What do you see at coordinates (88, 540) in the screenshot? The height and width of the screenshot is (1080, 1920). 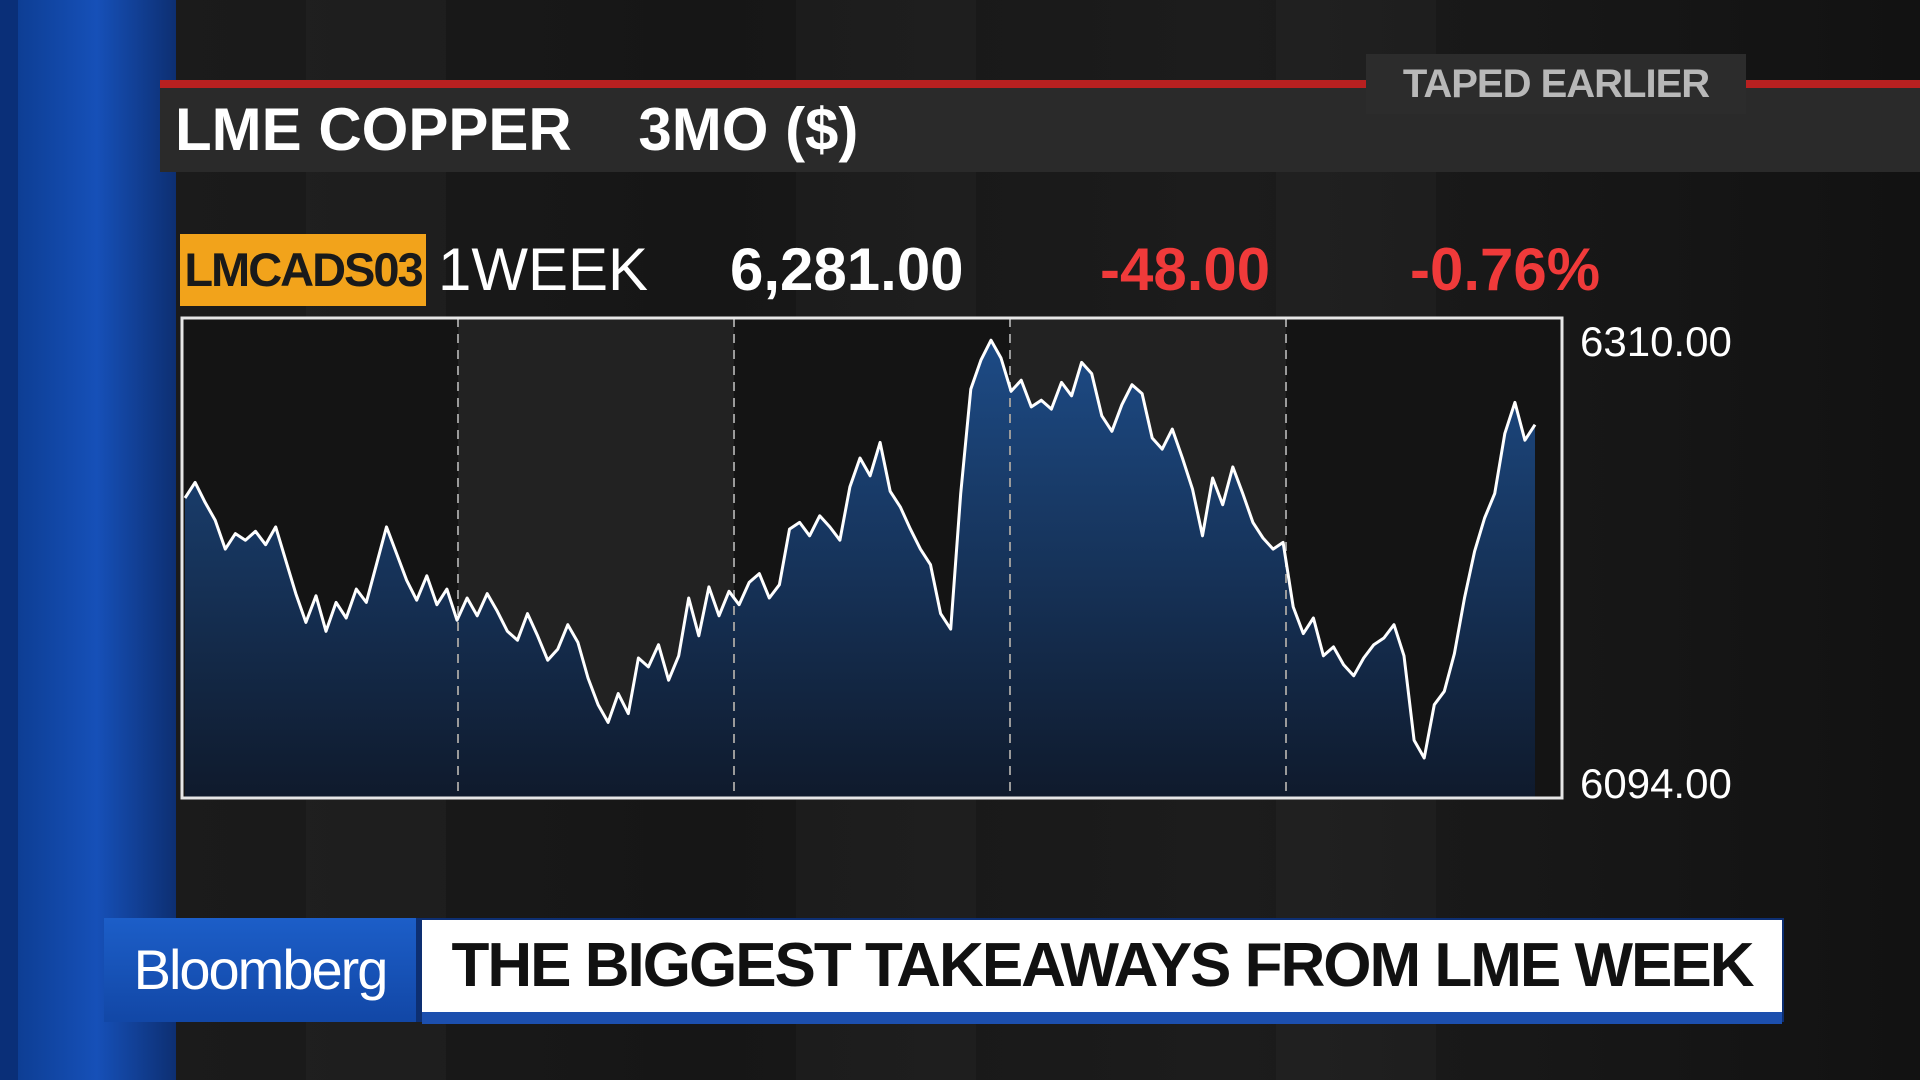 I see `background-left-band` at bounding box center [88, 540].